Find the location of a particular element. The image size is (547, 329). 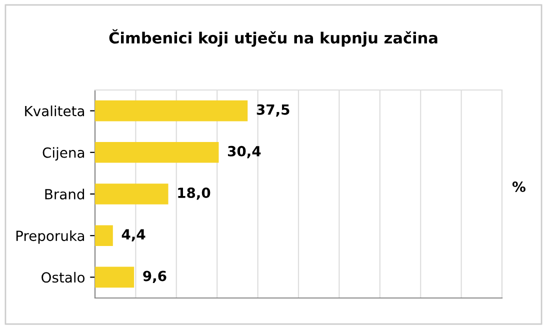

data-label: 9,6 is located at coordinates (154, 277).